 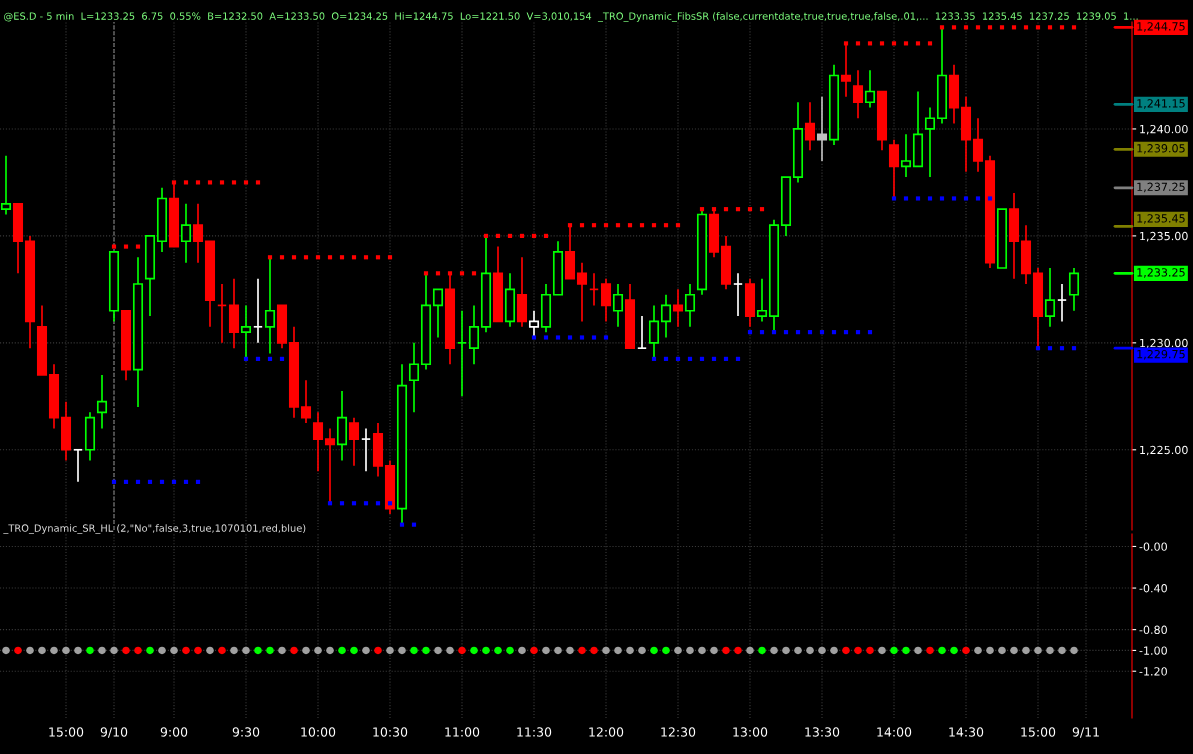 What do you see at coordinates (1161, 104) in the screenshot?
I see `ref-line-label: 1,241.15` at bounding box center [1161, 104].